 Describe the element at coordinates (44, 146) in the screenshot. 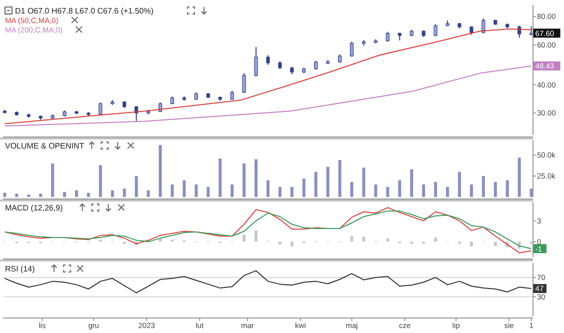

I see `chart-title: VOLUME & OPENINT` at that location.